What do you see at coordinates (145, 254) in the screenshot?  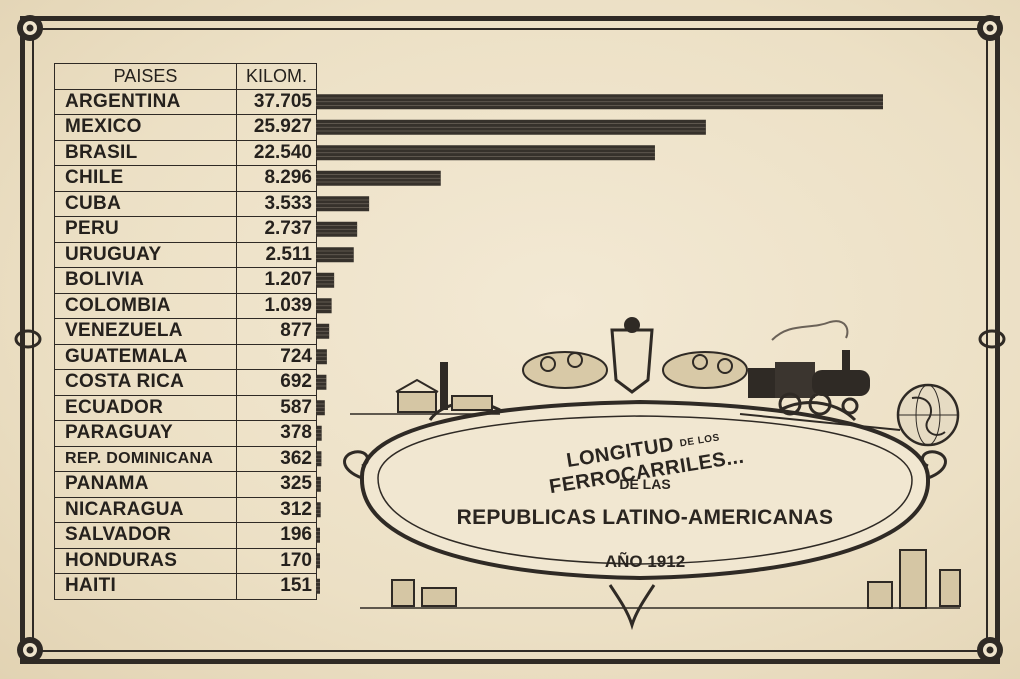 I see `country-label: URUGUAY` at bounding box center [145, 254].